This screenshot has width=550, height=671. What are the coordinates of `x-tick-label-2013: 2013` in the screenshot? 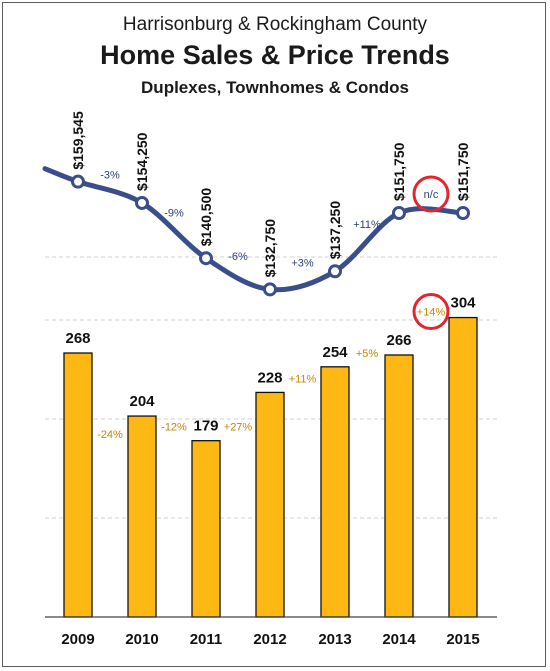 It's located at (334, 639).